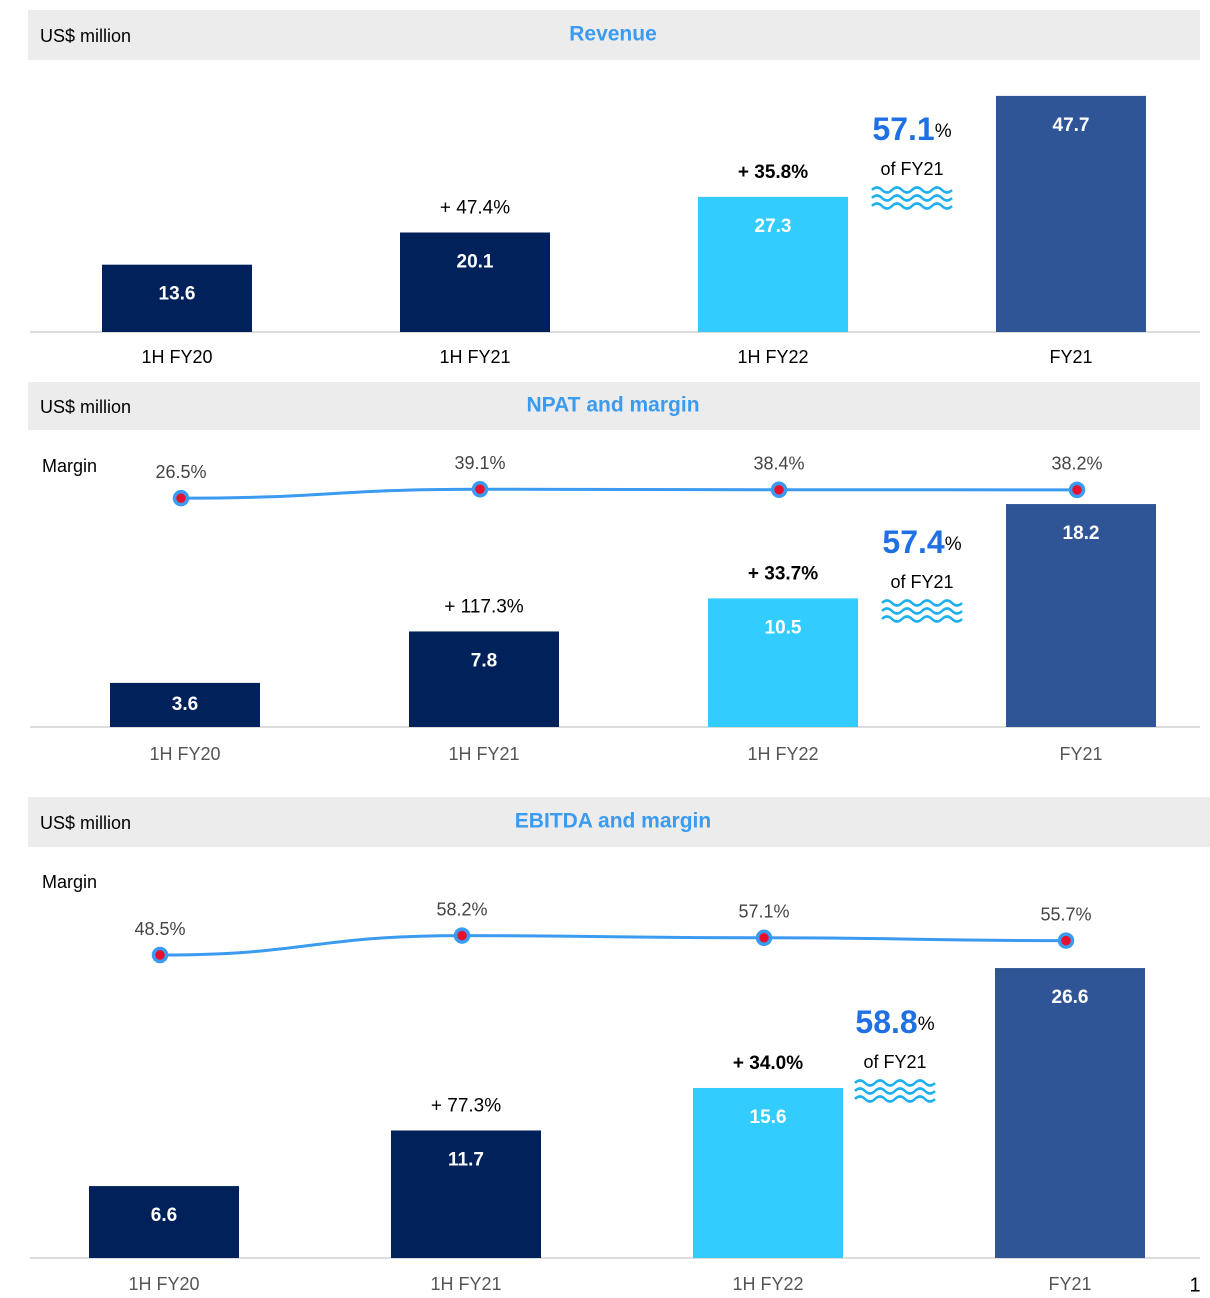  What do you see at coordinates (613, 821) in the screenshot?
I see `chart-title: EBITDA and margin` at bounding box center [613, 821].